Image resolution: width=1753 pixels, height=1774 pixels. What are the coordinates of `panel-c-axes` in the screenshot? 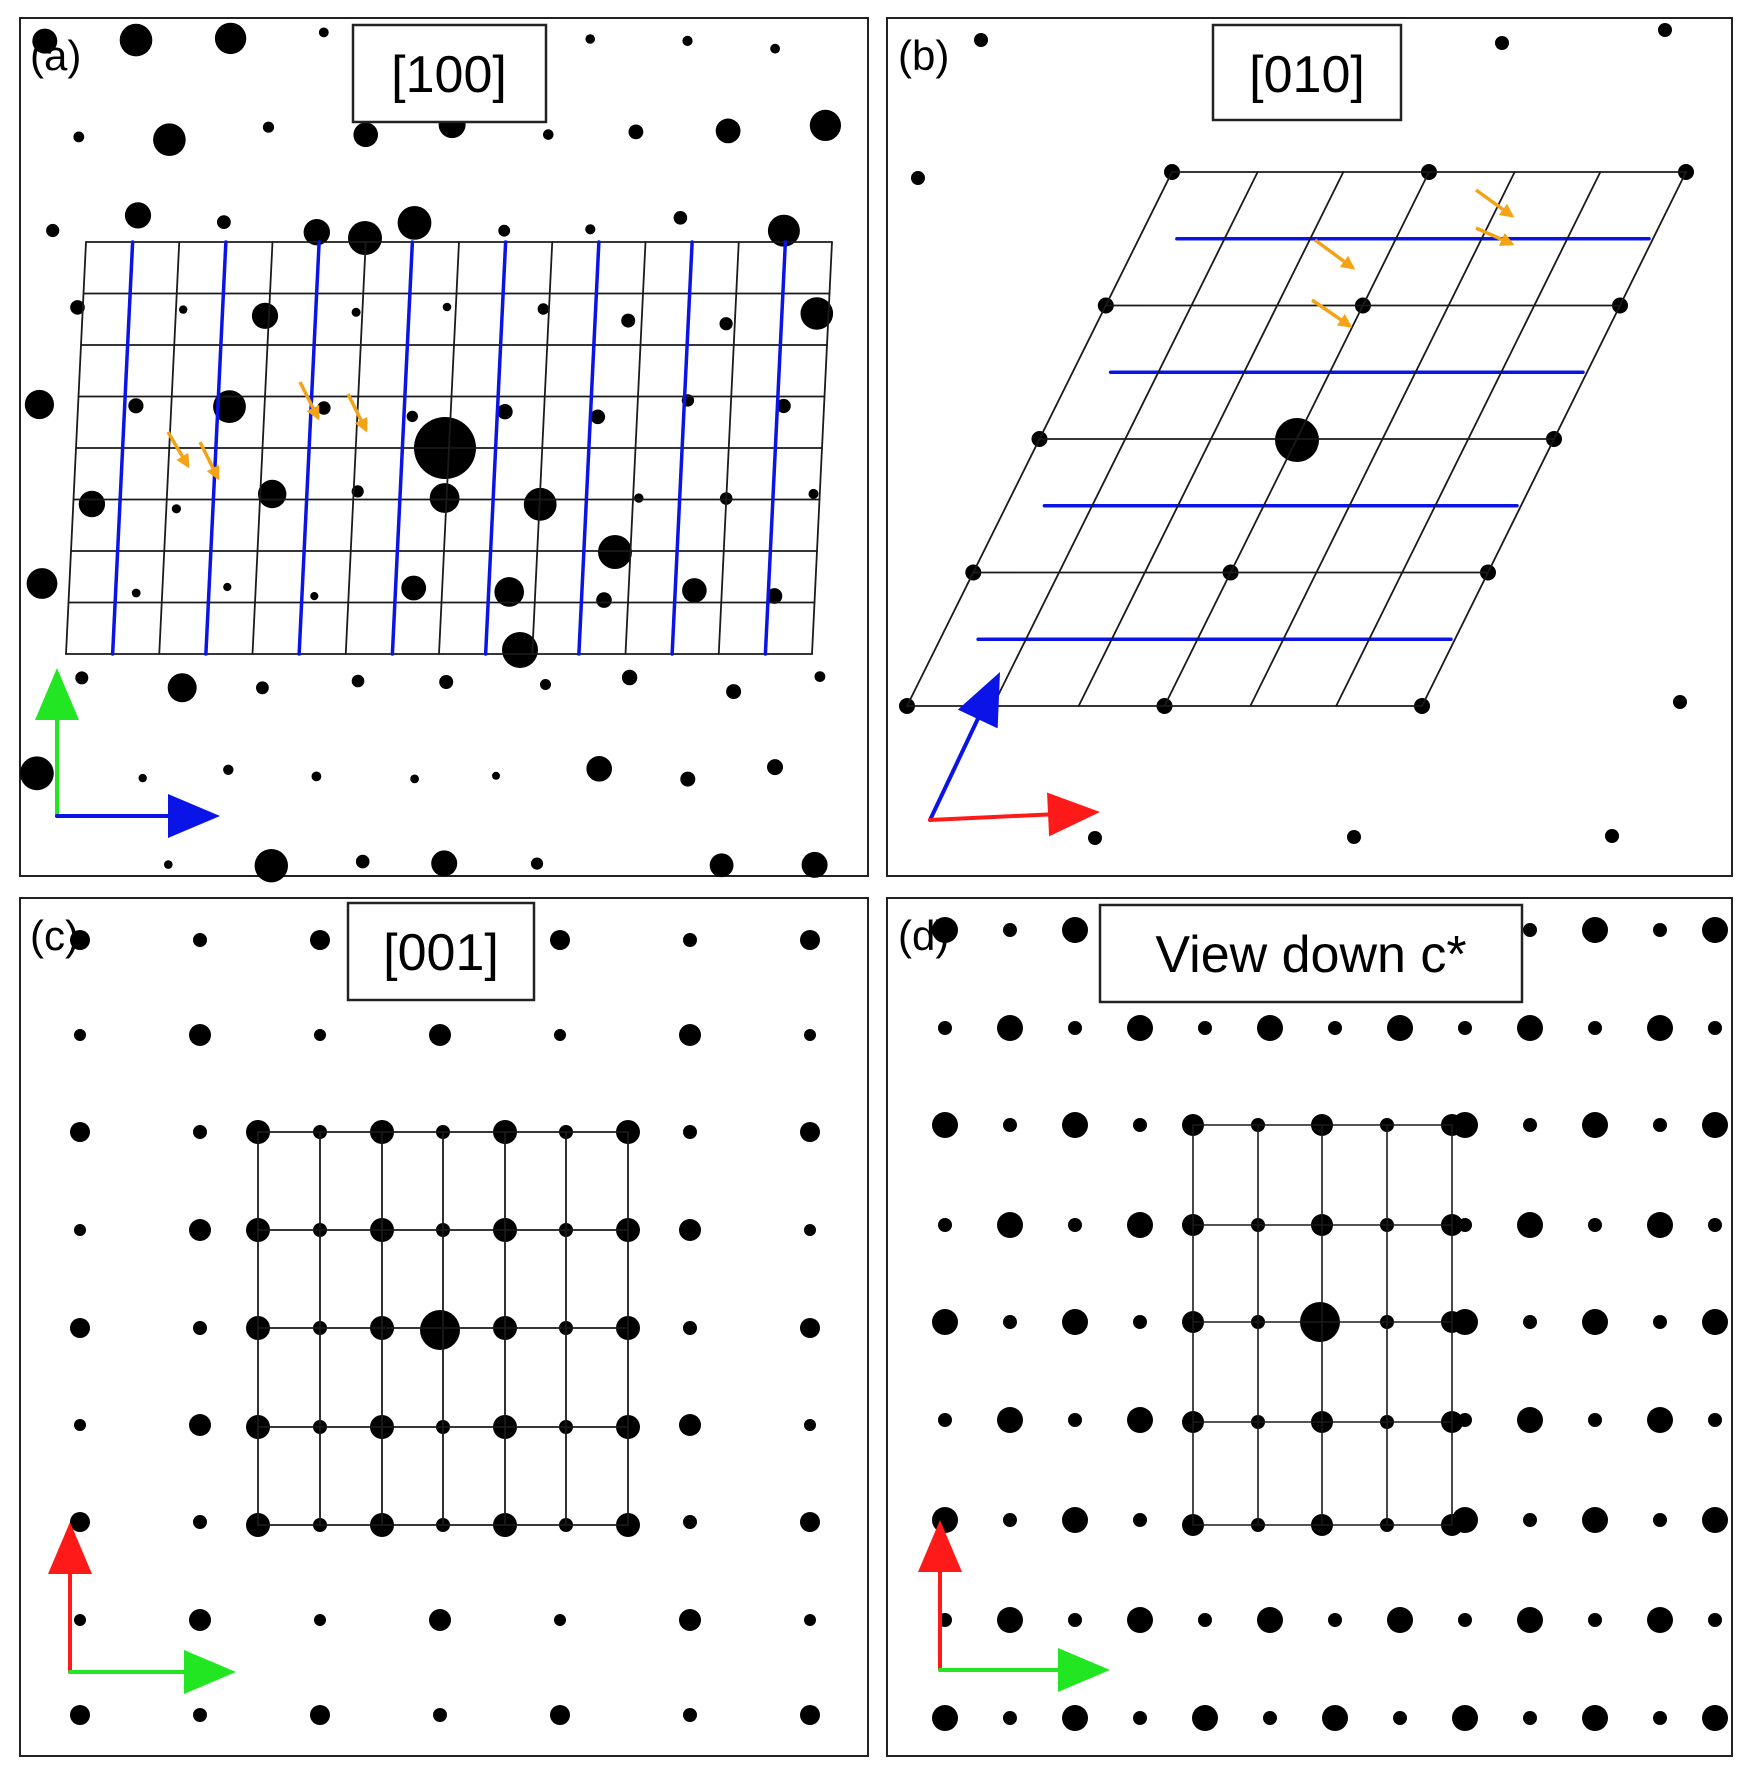 It's located at (142, 1608).